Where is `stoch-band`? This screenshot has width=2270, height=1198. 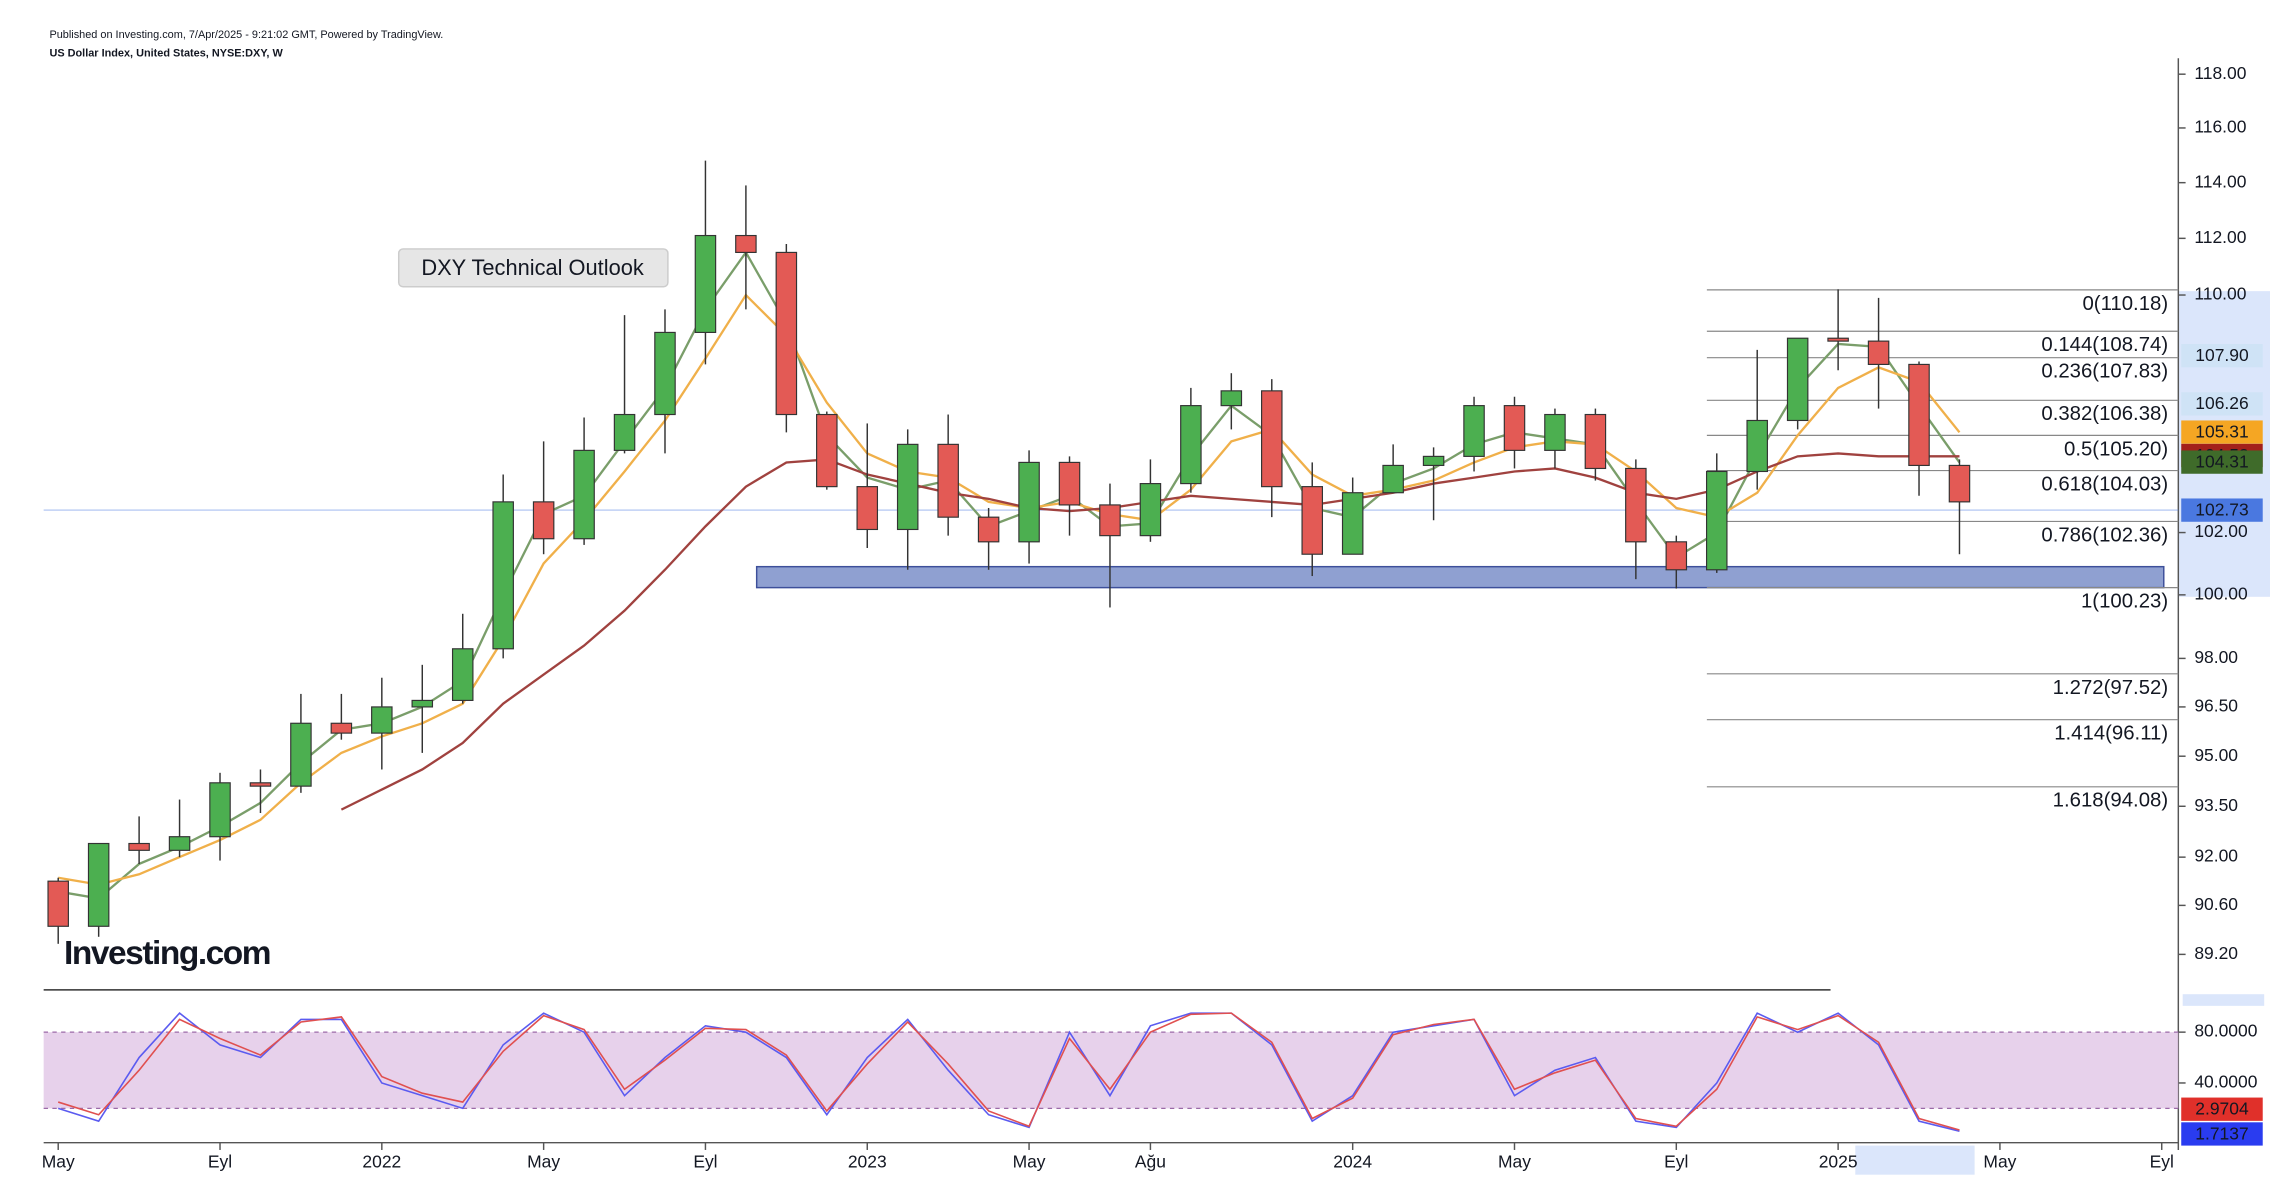
stoch-band is located at coordinates (1111, 1070).